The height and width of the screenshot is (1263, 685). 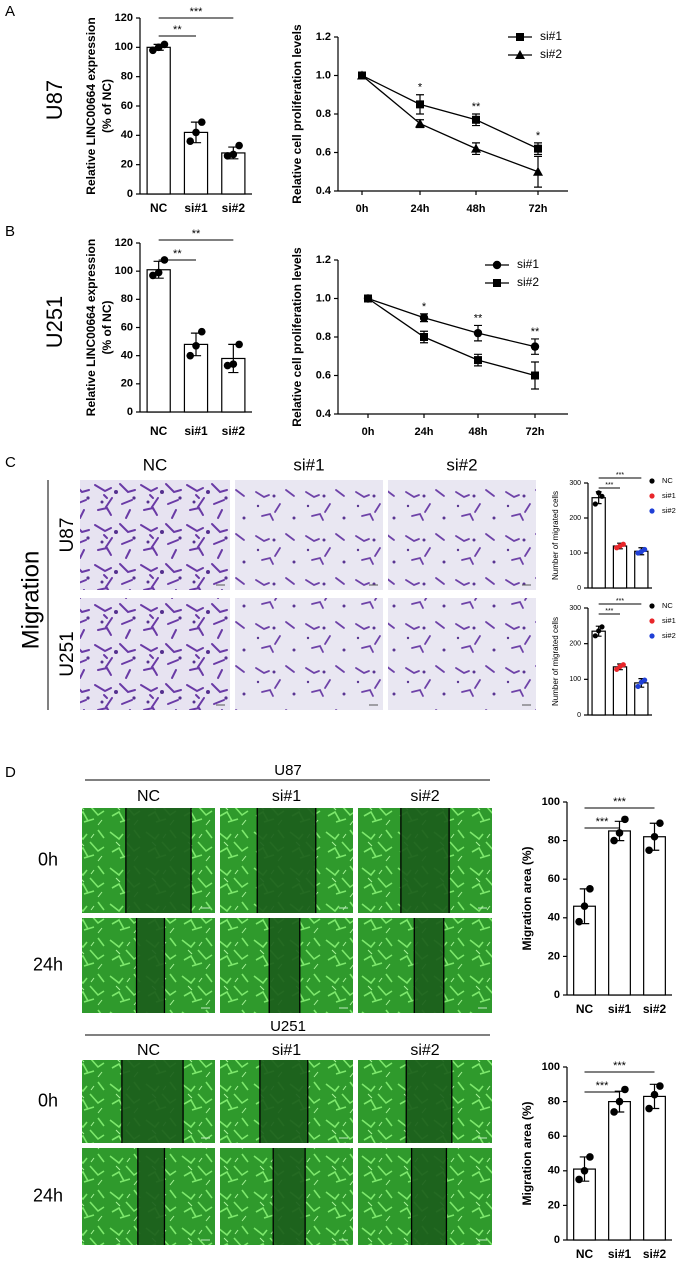 I want to click on panel-label: D, so click(x=10, y=772).